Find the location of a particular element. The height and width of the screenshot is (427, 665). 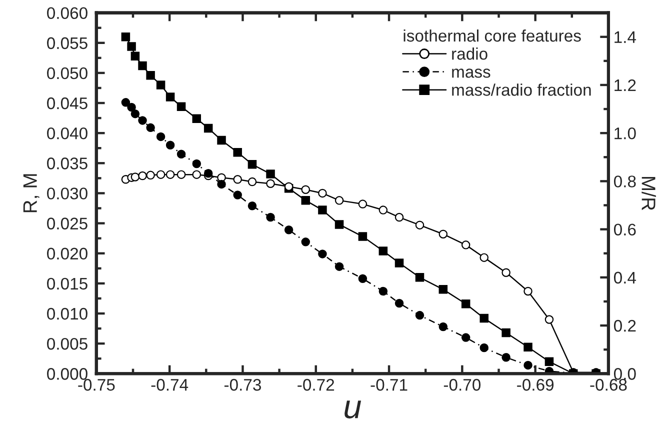

y-tick-label: 0.005 is located at coordinates (67, 344).